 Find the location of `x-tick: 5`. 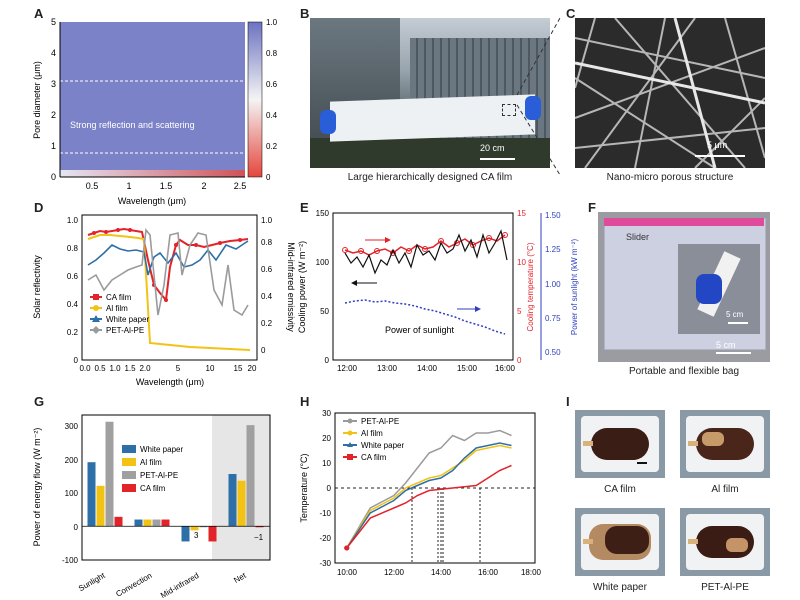

x-tick: 5 is located at coordinates (178, 368).